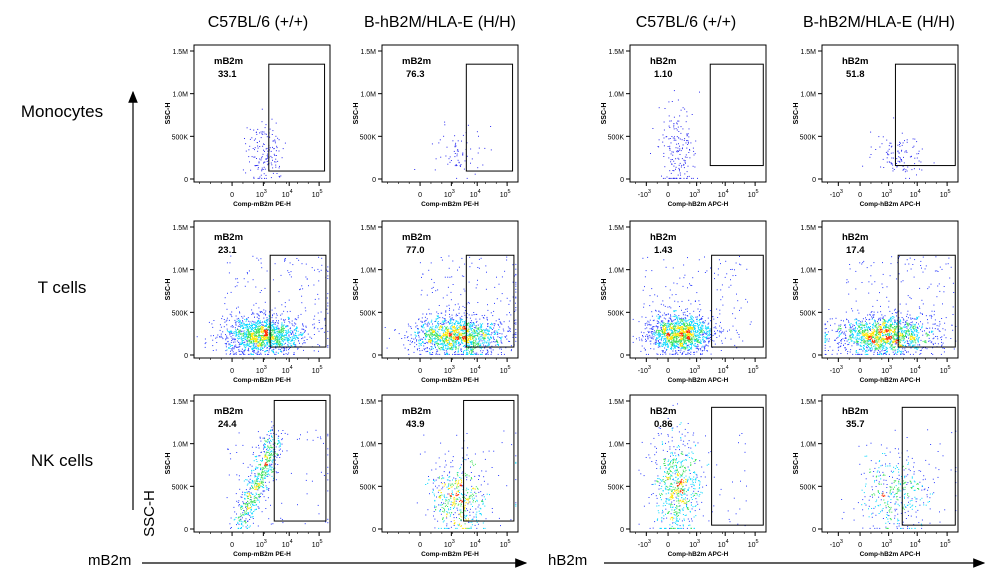  What do you see at coordinates (890, 113) in the screenshot?
I see `plot-frame` at bounding box center [890, 113].